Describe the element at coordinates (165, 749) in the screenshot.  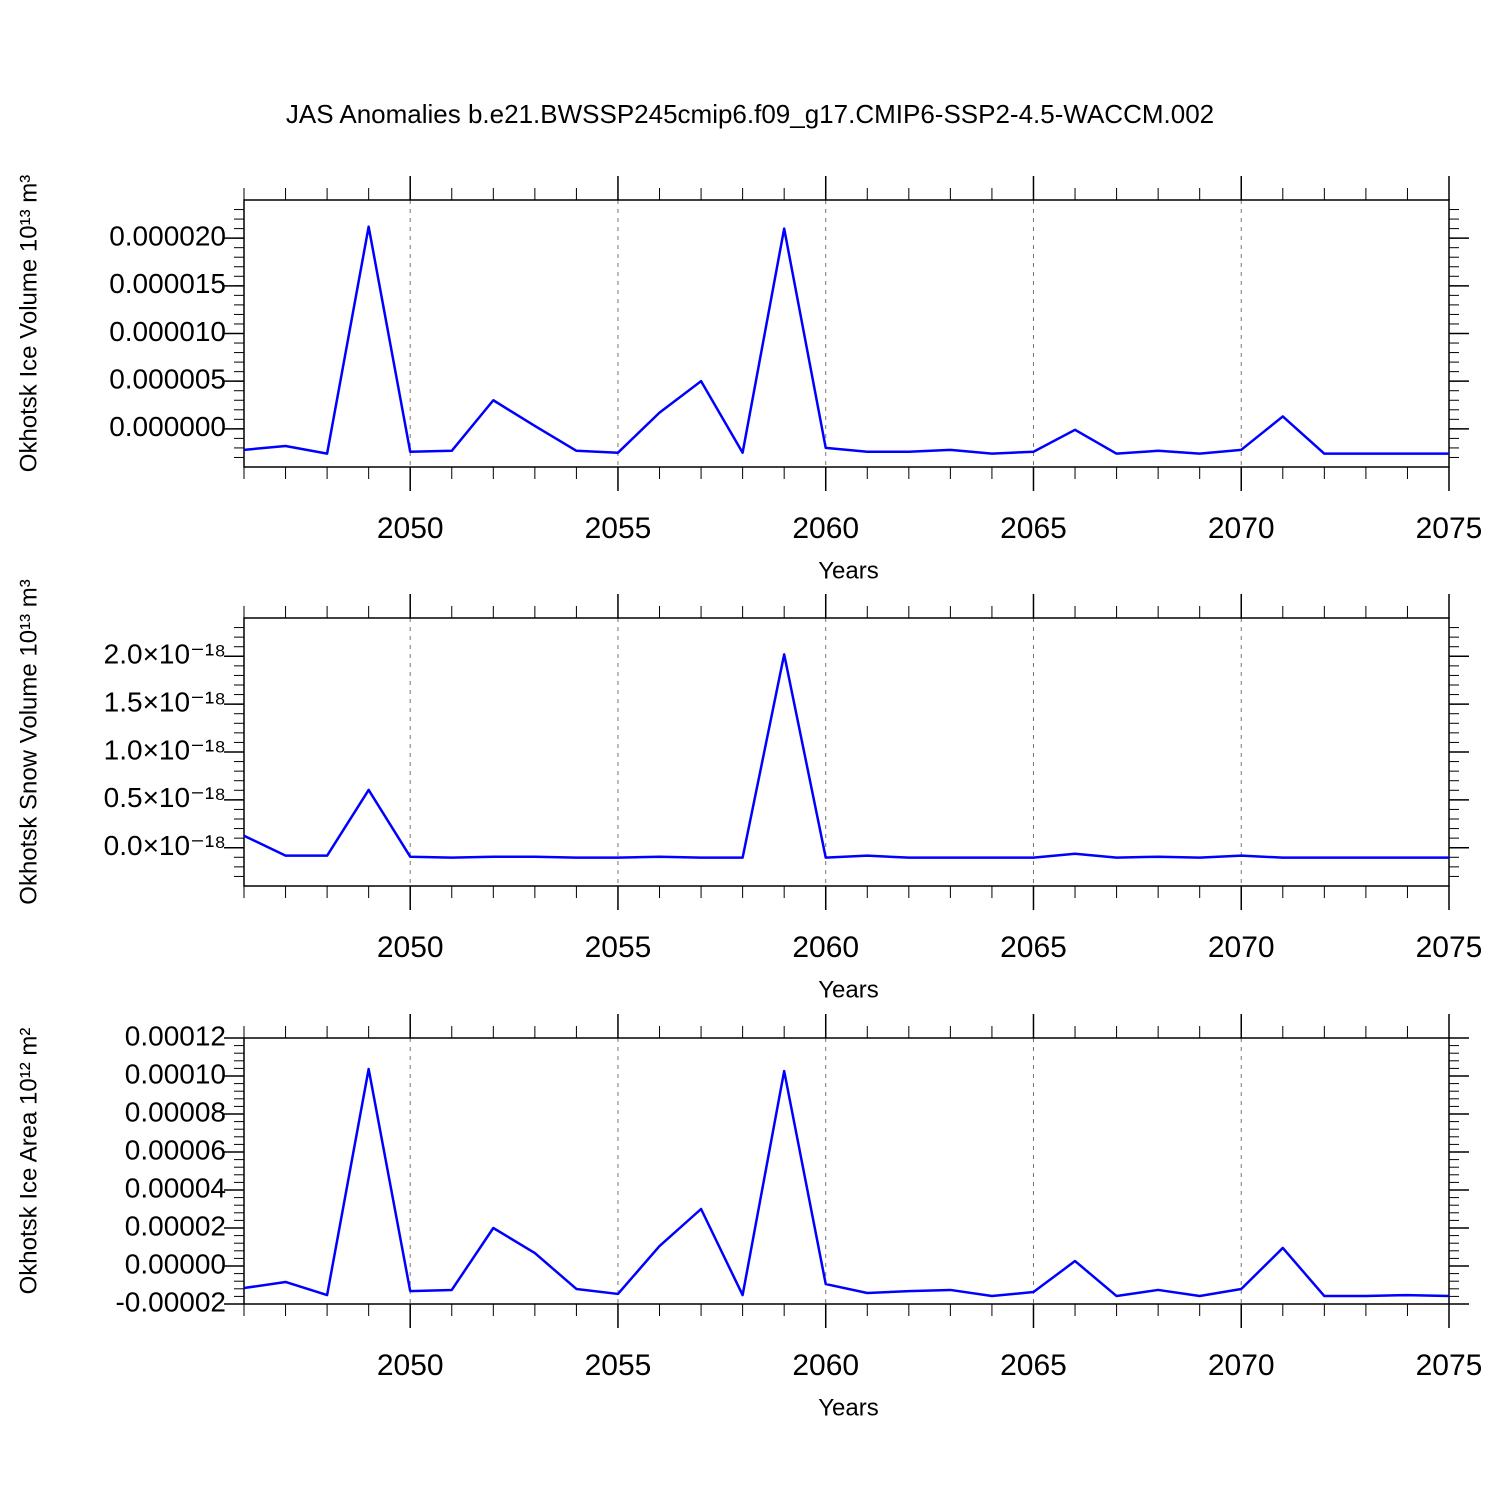
I see `y-tick-label: 1.0×10⁻¹⁸` at that location.